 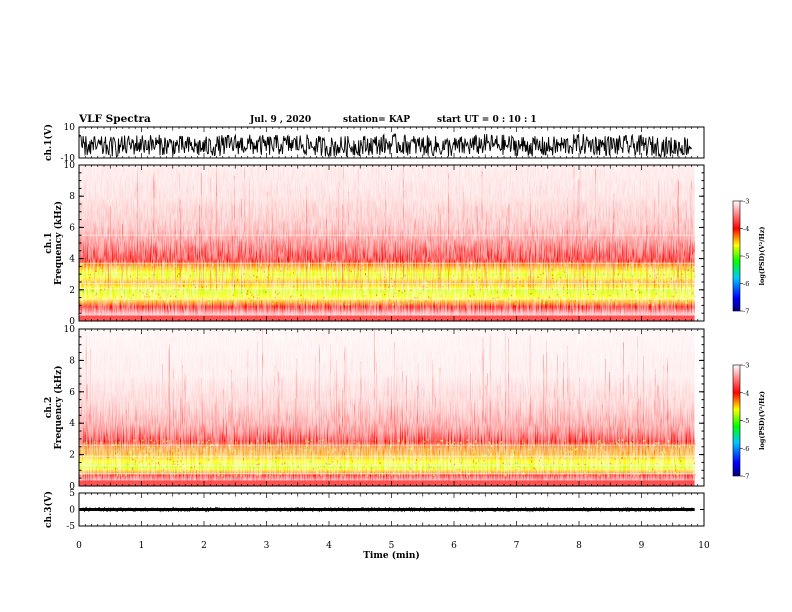 I want to click on panel-ylabel: ch.2, so click(x=49, y=407).